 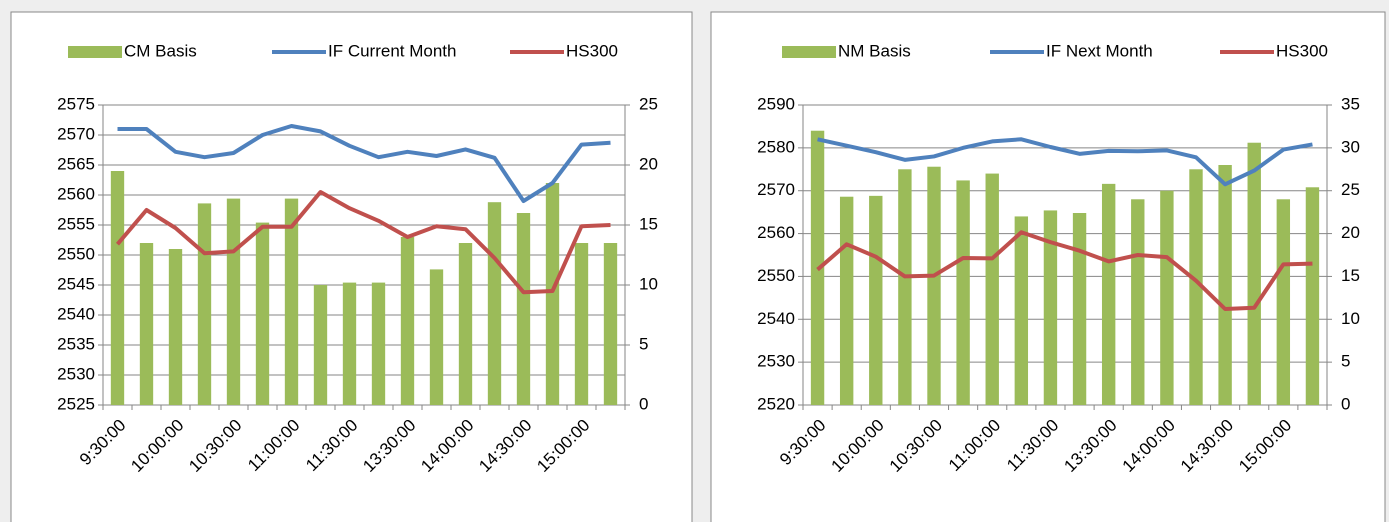 I want to click on y-tick-label: 2590, so click(x=776, y=103).